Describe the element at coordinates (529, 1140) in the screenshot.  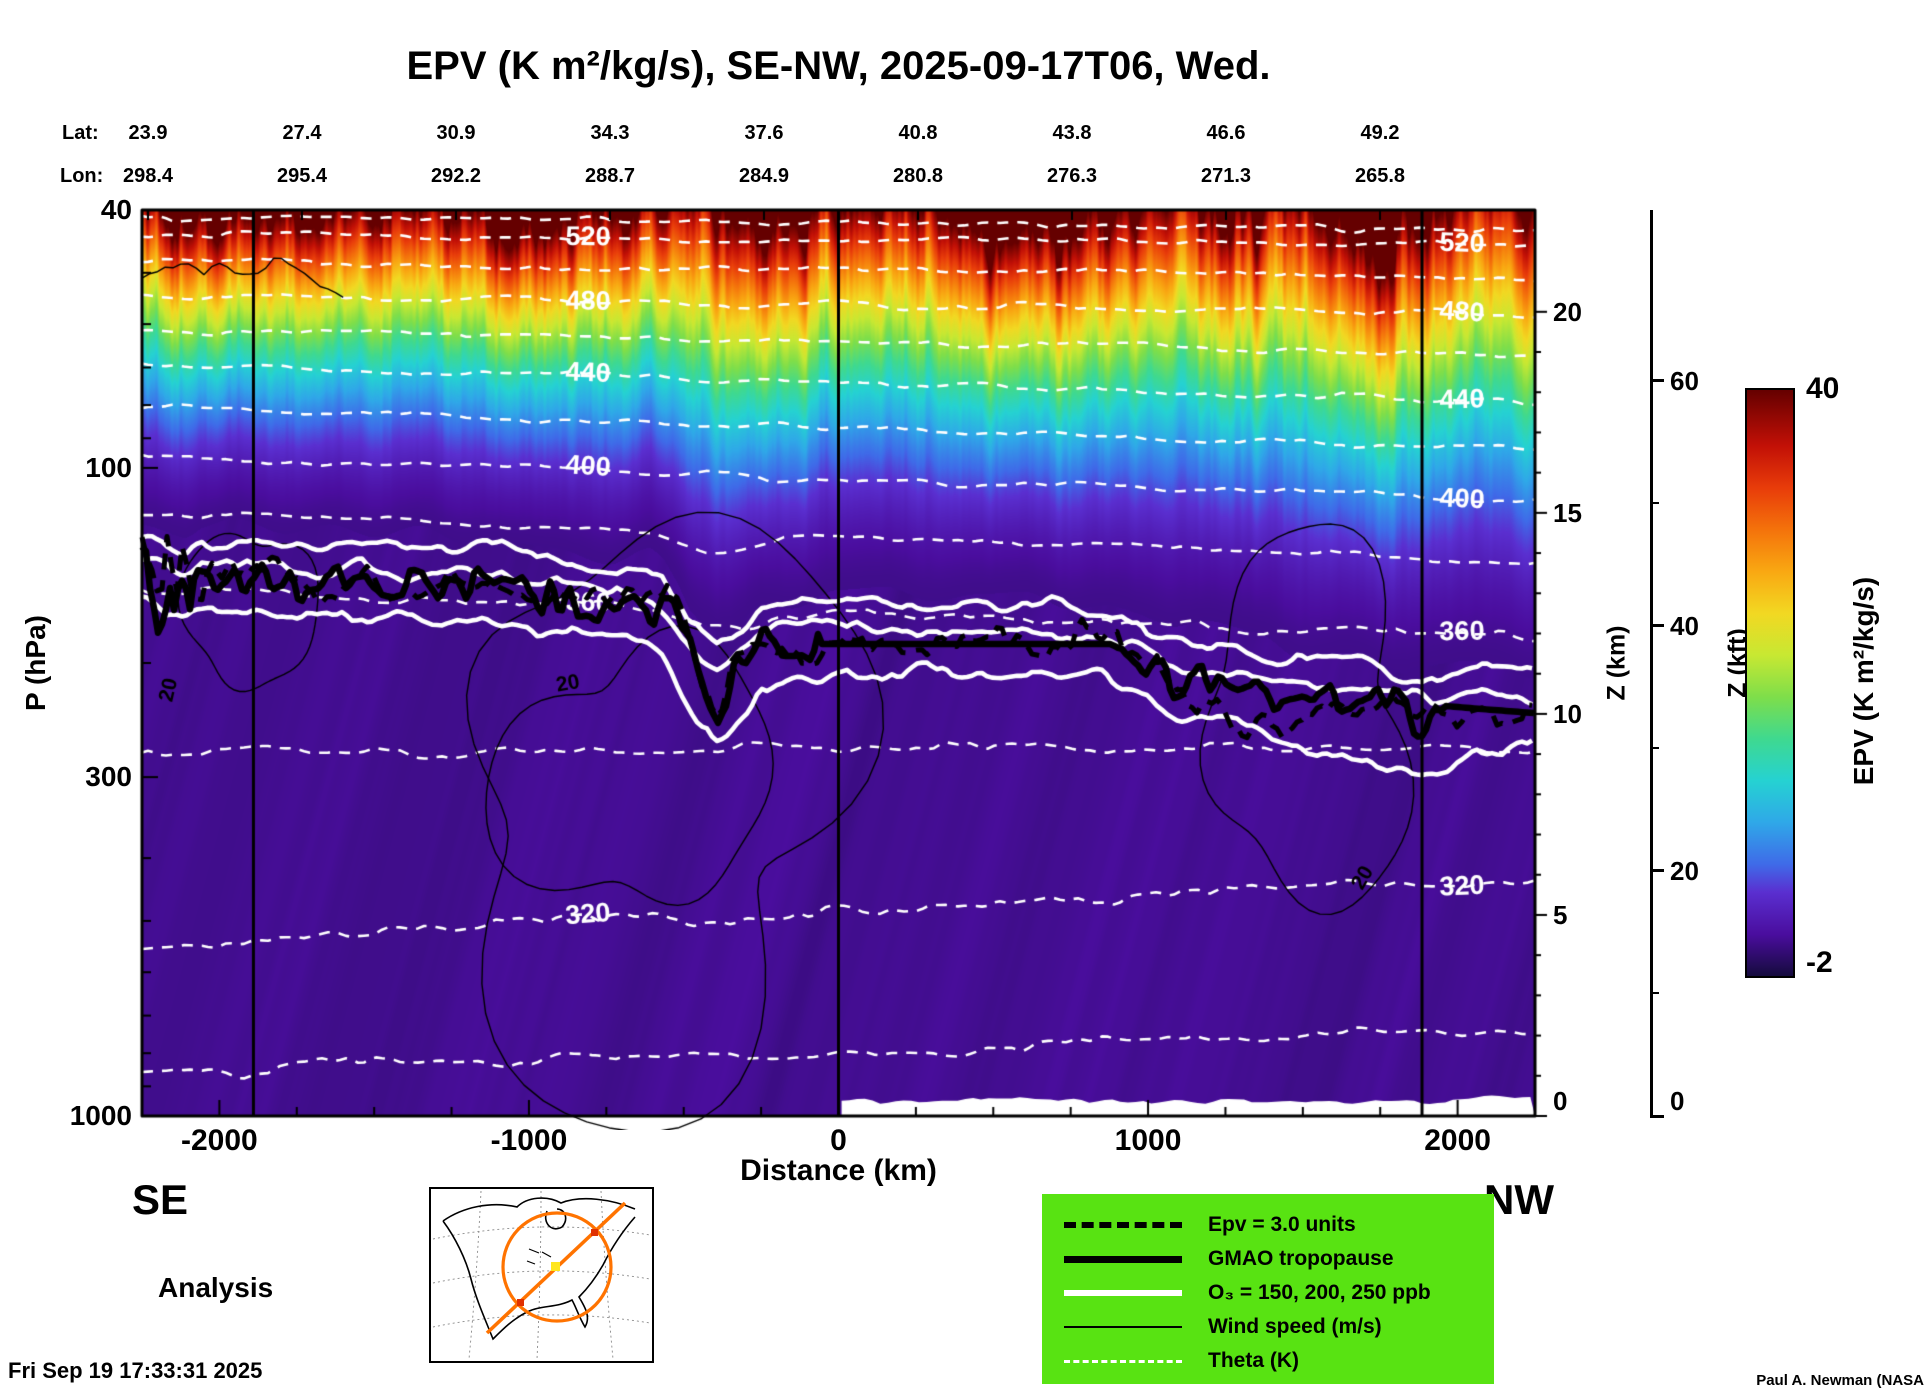
I see `distance-tick-label: -1000` at that location.